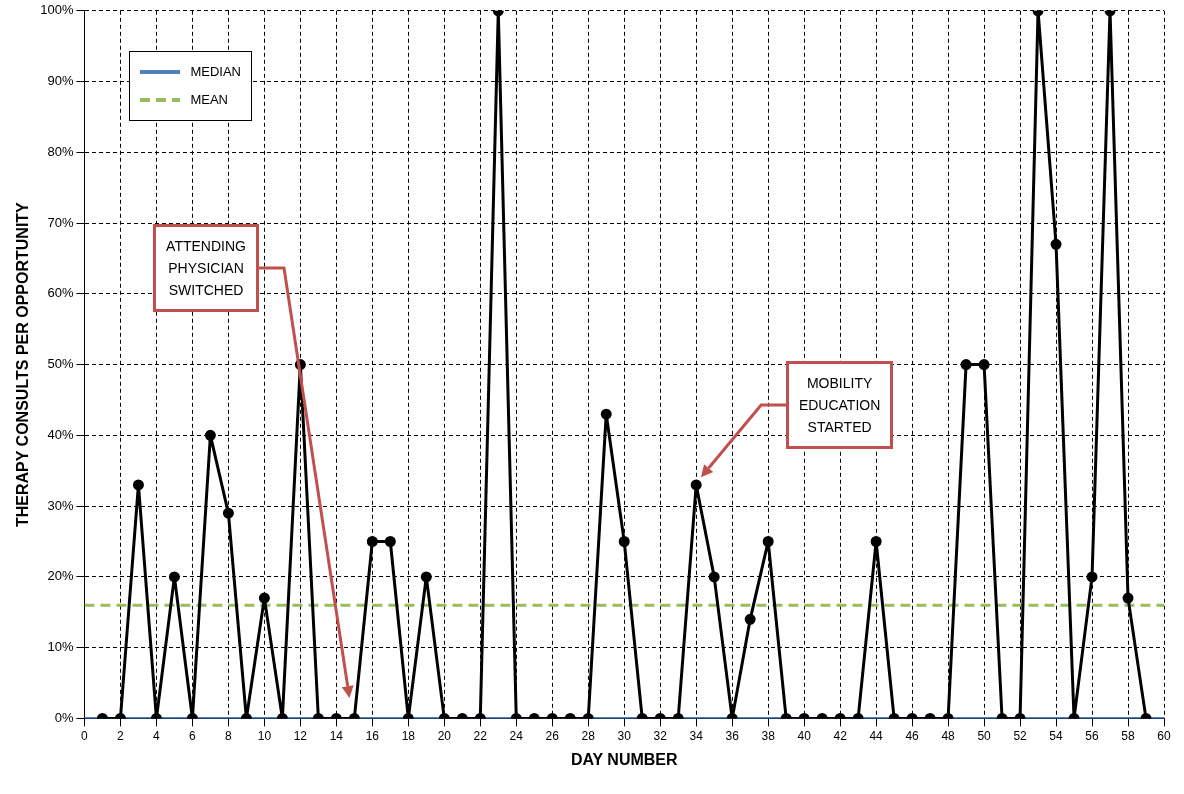 This screenshot has height=794, width=1184. Describe the element at coordinates (229, 735) in the screenshot. I see `x-tick-label: 8` at that location.